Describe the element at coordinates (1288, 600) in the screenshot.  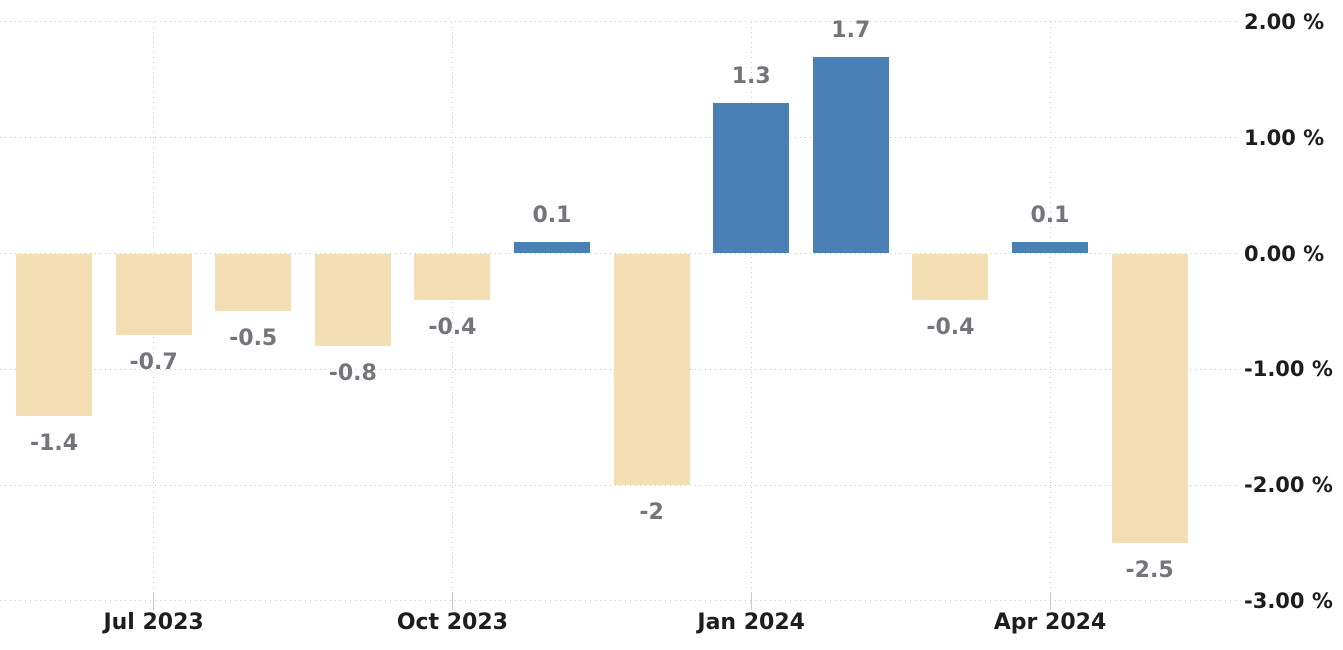
I see `y-axis-tick-label: -3.00 %` at that location.